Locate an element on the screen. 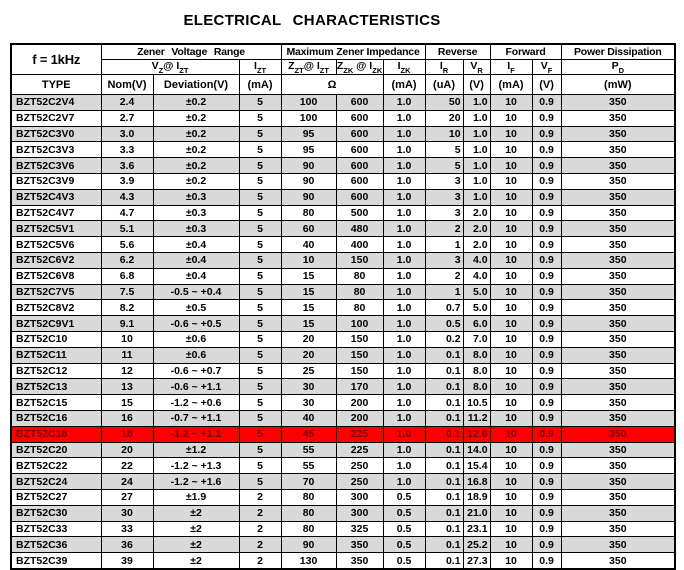 The width and height of the screenshot is (684, 570). table-row: BZT52C3V0 3.0 ±0.2 5 95 600 1.0 10 1.0 10 0.9 350 is located at coordinates (343, 134).